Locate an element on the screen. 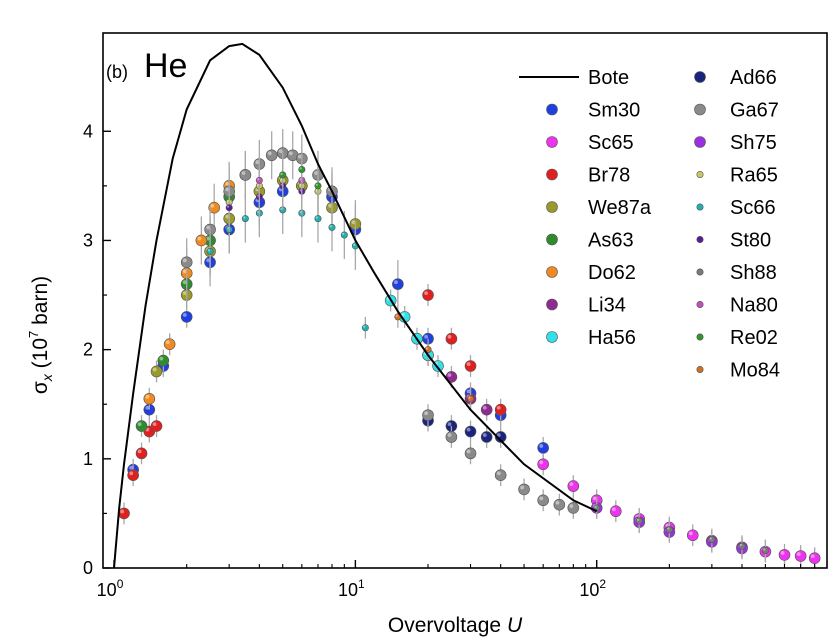 Image resolution: width=829 pixels, height=638 pixels. legend-item-br78: Br78 is located at coordinates (588, 176).